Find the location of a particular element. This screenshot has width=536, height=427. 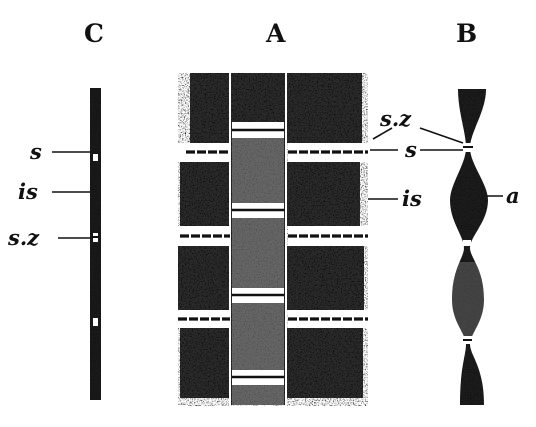

label-b-a: a is located at coordinates (513, 195).